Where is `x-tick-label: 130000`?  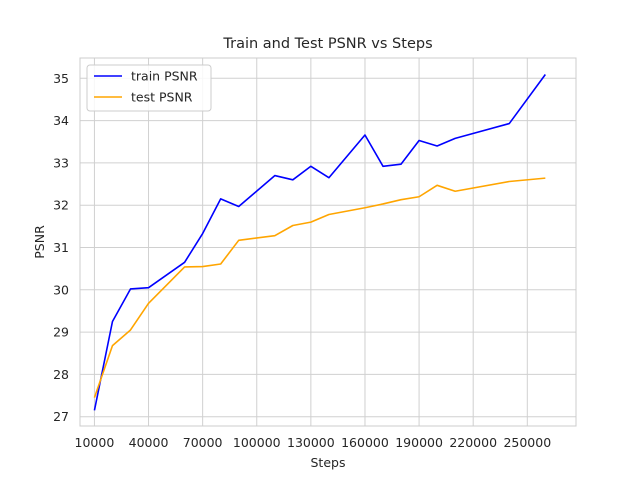
x-tick-label: 130000 is located at coordinates (311, 442).